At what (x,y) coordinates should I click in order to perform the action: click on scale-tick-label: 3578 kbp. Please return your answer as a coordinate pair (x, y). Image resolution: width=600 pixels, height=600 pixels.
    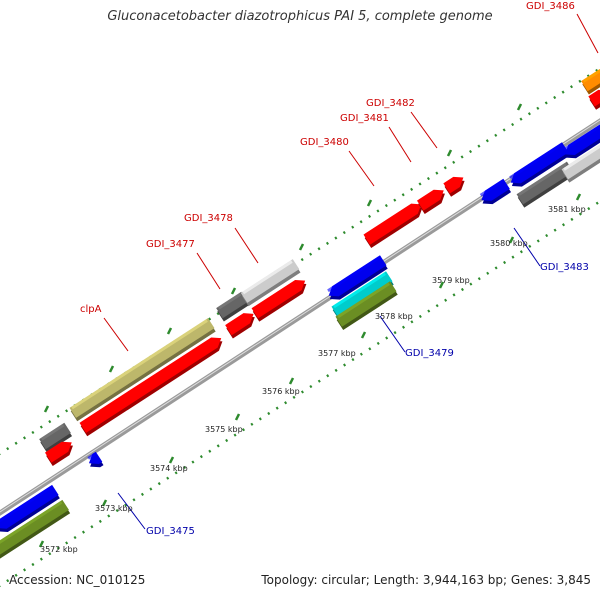
    Looking at the image, I should click on (394, 316).